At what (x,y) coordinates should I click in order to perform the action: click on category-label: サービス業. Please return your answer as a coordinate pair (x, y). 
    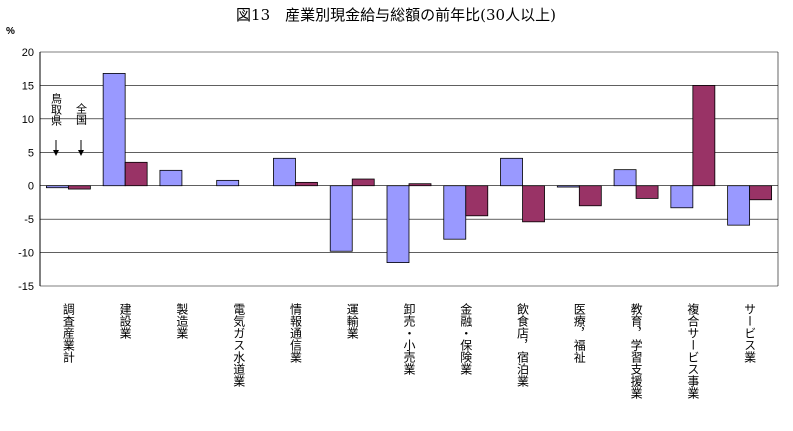
    Looking at the image, I should click on (750, 333).